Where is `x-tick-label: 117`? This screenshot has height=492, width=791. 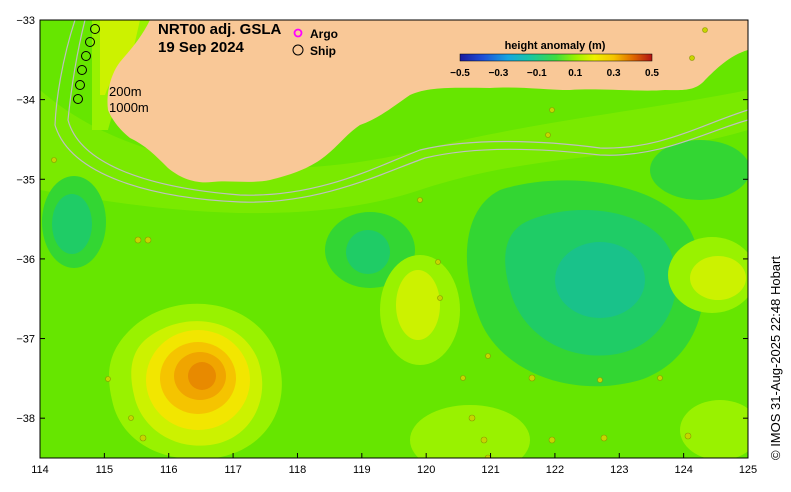
x-tick-label: 117 is located at coordinates (233, 470).